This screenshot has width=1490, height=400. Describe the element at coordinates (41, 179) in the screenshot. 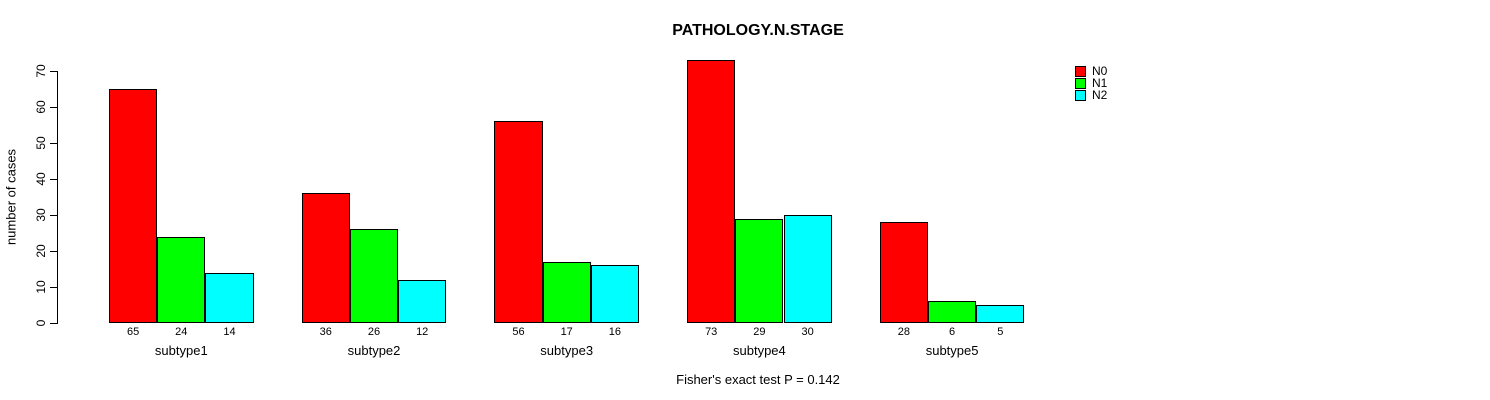

I see `y-tick-label: 40` at that location.